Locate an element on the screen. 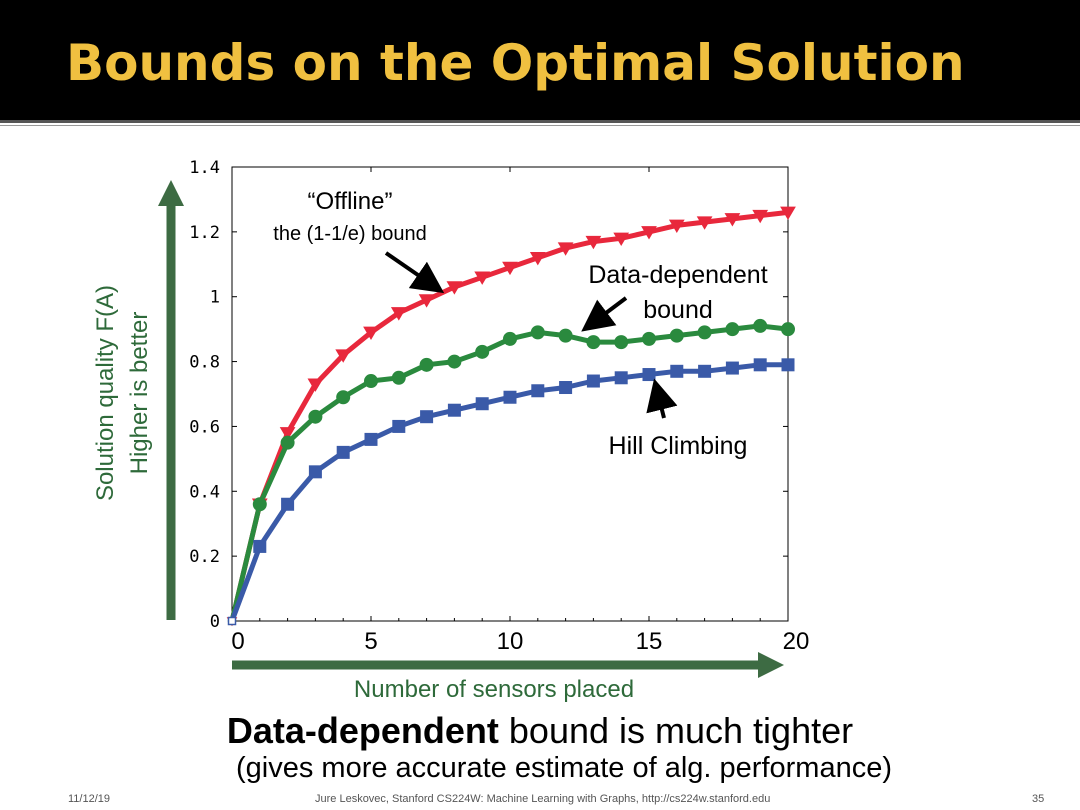 This screenshot has width=1080, height=810. x-axis-label: Number of sensors placed is located at coordinates (494, 689).